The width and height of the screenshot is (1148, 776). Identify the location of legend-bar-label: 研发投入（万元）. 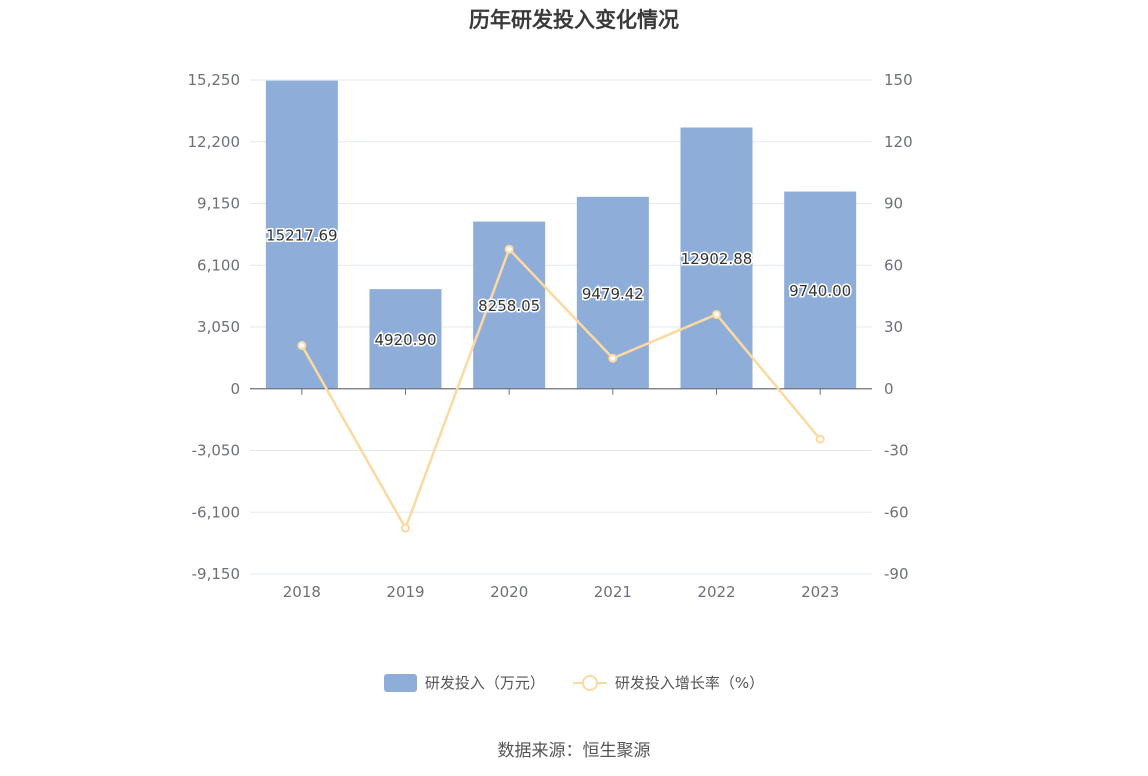
(484, 683).